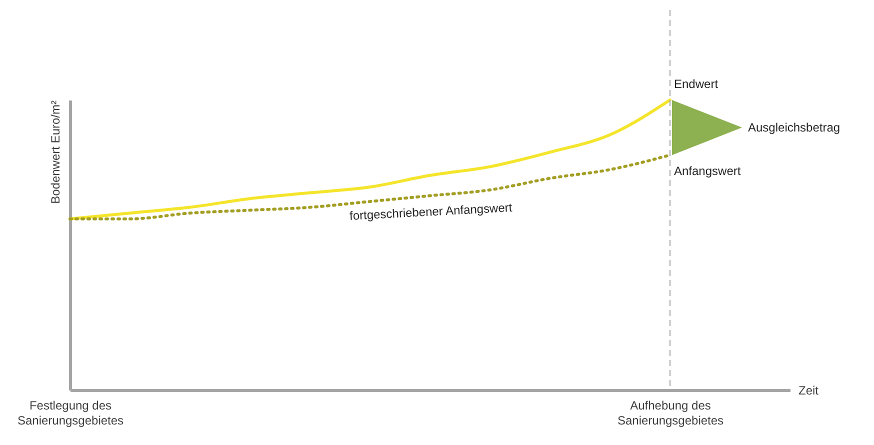 This screenshot has width=874, height=445. Describe the element at coordinates (670, 413) in the screenshot. I see `x-tick-label: Aufhebung des Sanierungsgebietes` at that location.